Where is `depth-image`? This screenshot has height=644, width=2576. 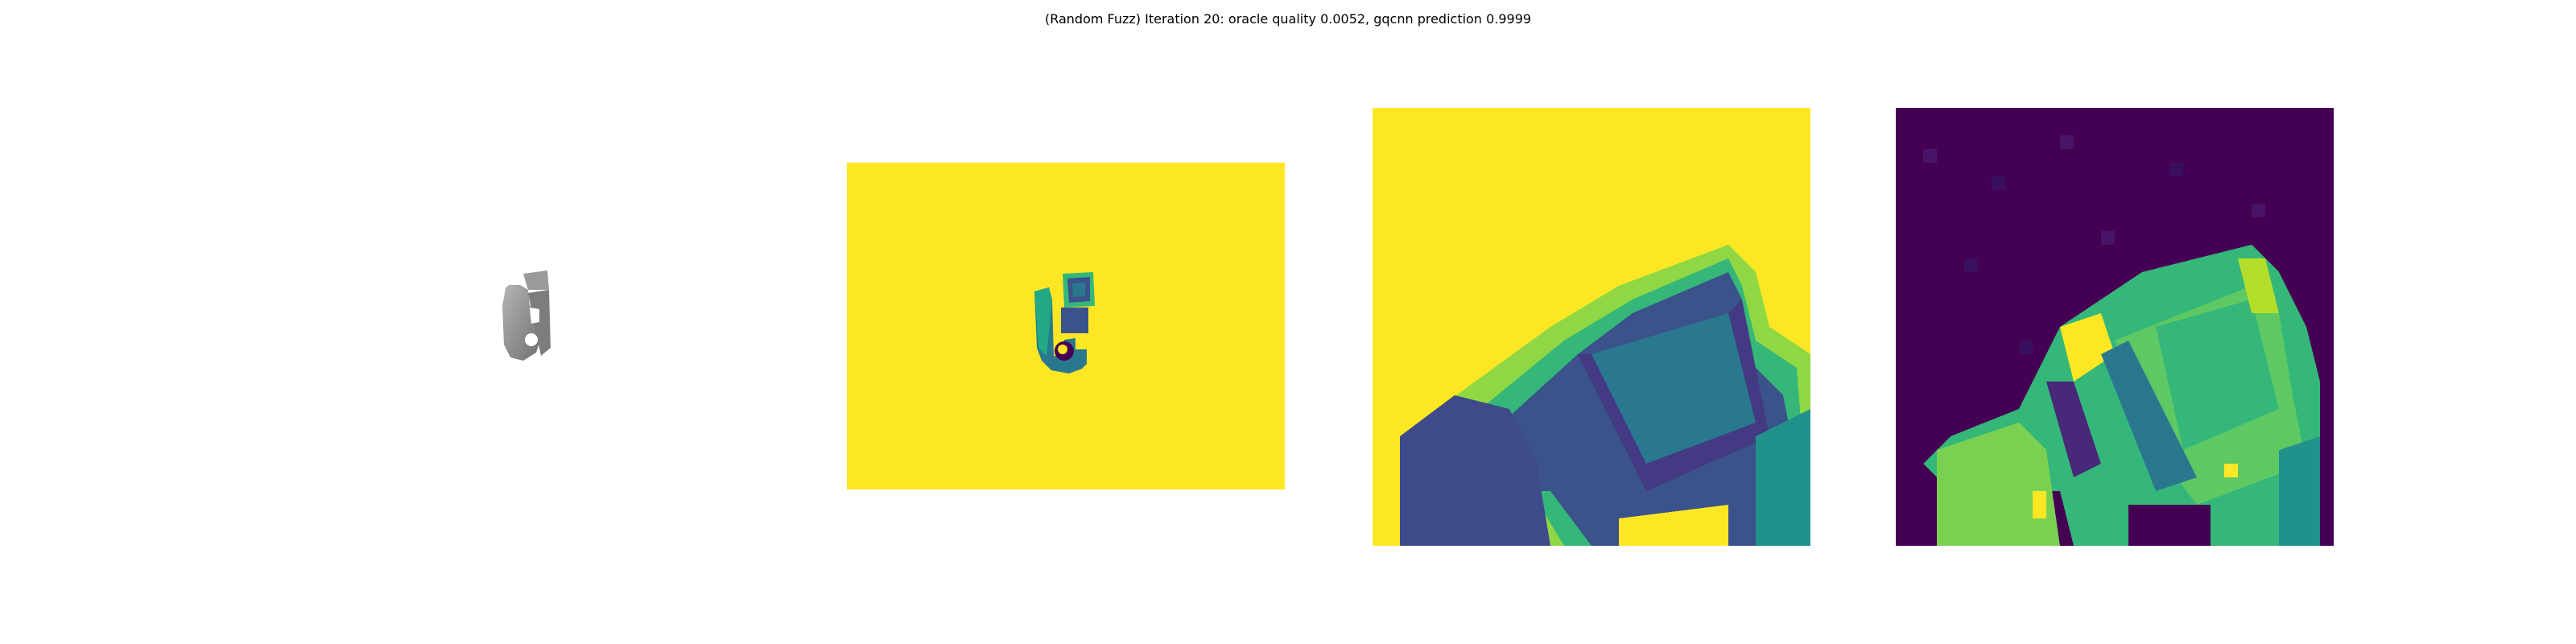
depth-image is located at coordinates (1066, 326).